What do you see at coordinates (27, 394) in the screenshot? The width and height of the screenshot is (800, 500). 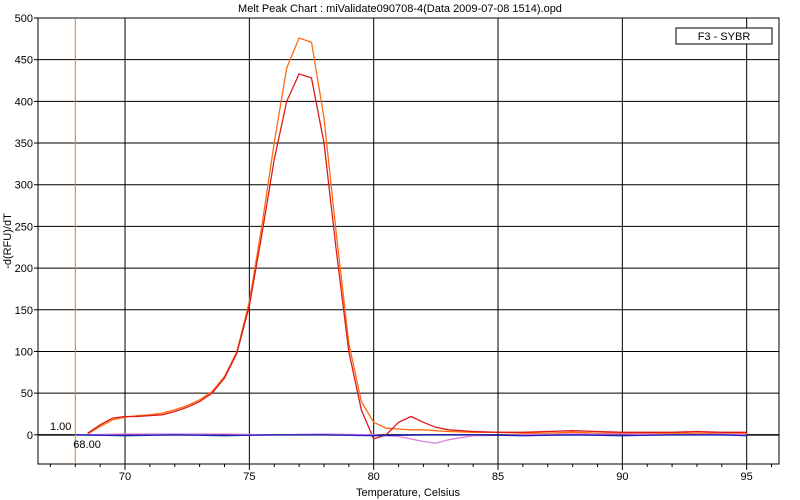 I see `y-tick-label: 50` at bounding box center [27, 394].